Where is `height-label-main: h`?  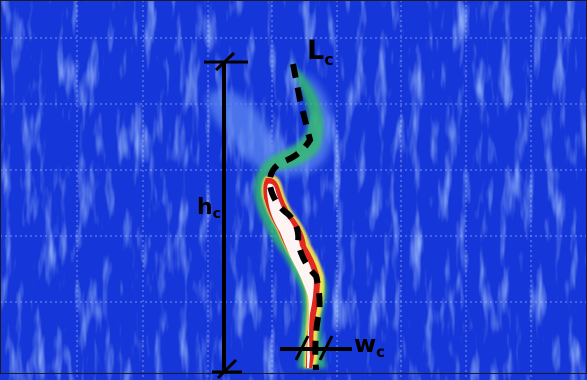
height-label-main: h is located at coordinates (205, 207).